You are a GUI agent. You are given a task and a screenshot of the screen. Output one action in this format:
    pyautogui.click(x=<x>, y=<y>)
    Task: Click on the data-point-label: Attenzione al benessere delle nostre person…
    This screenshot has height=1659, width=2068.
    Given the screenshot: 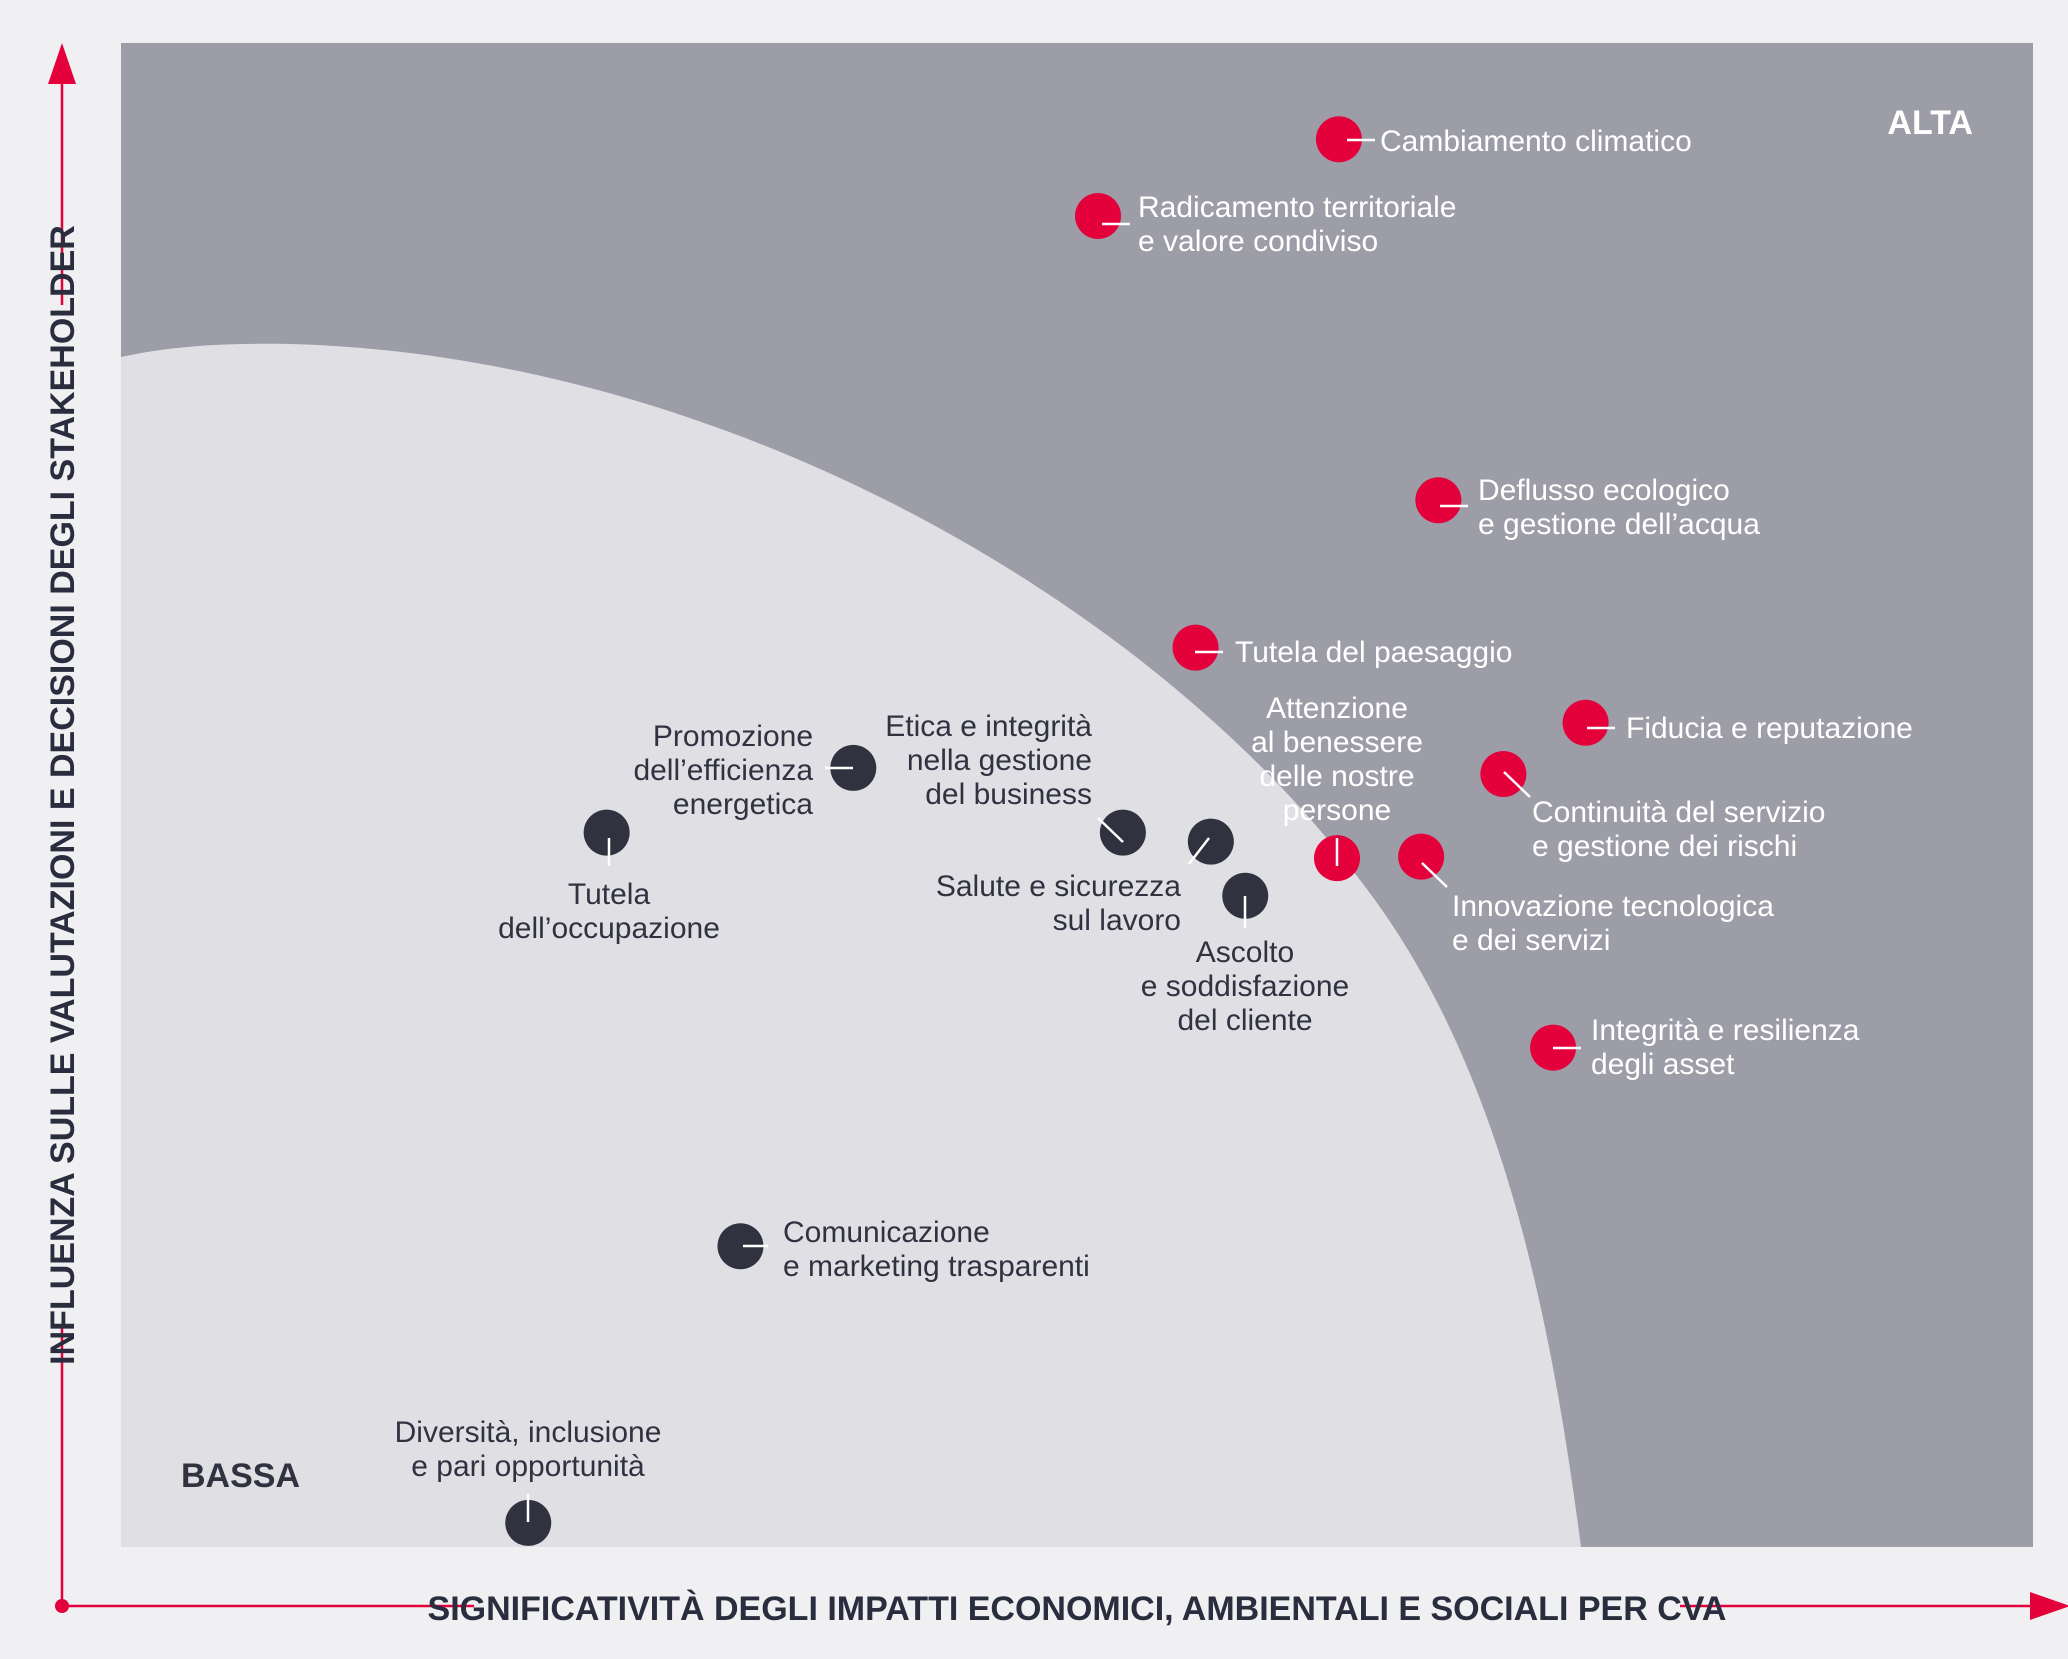 What is the action you would take?
    pyautogui.click(x=1337, y=759)
    